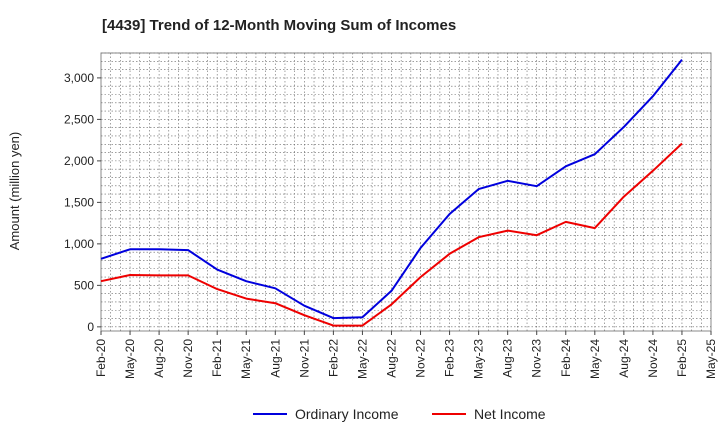 Image resolution: width=720 pixels, height=440 pixels. What do you see at coordinates (508, 358) in the screenshot?
I see `x-tick-label: Aug-23` at bounding box center [508, 358].